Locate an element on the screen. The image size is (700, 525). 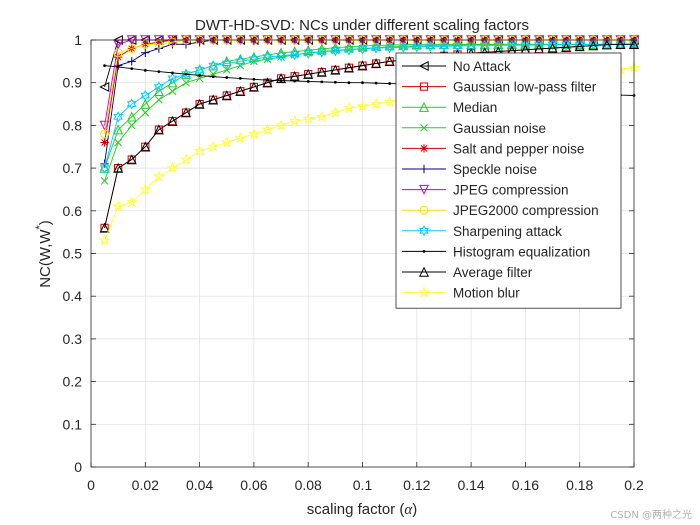
legend-item-salt-and-pepper-noise: Salt and pepper noise is located at coordinates (493, 148).